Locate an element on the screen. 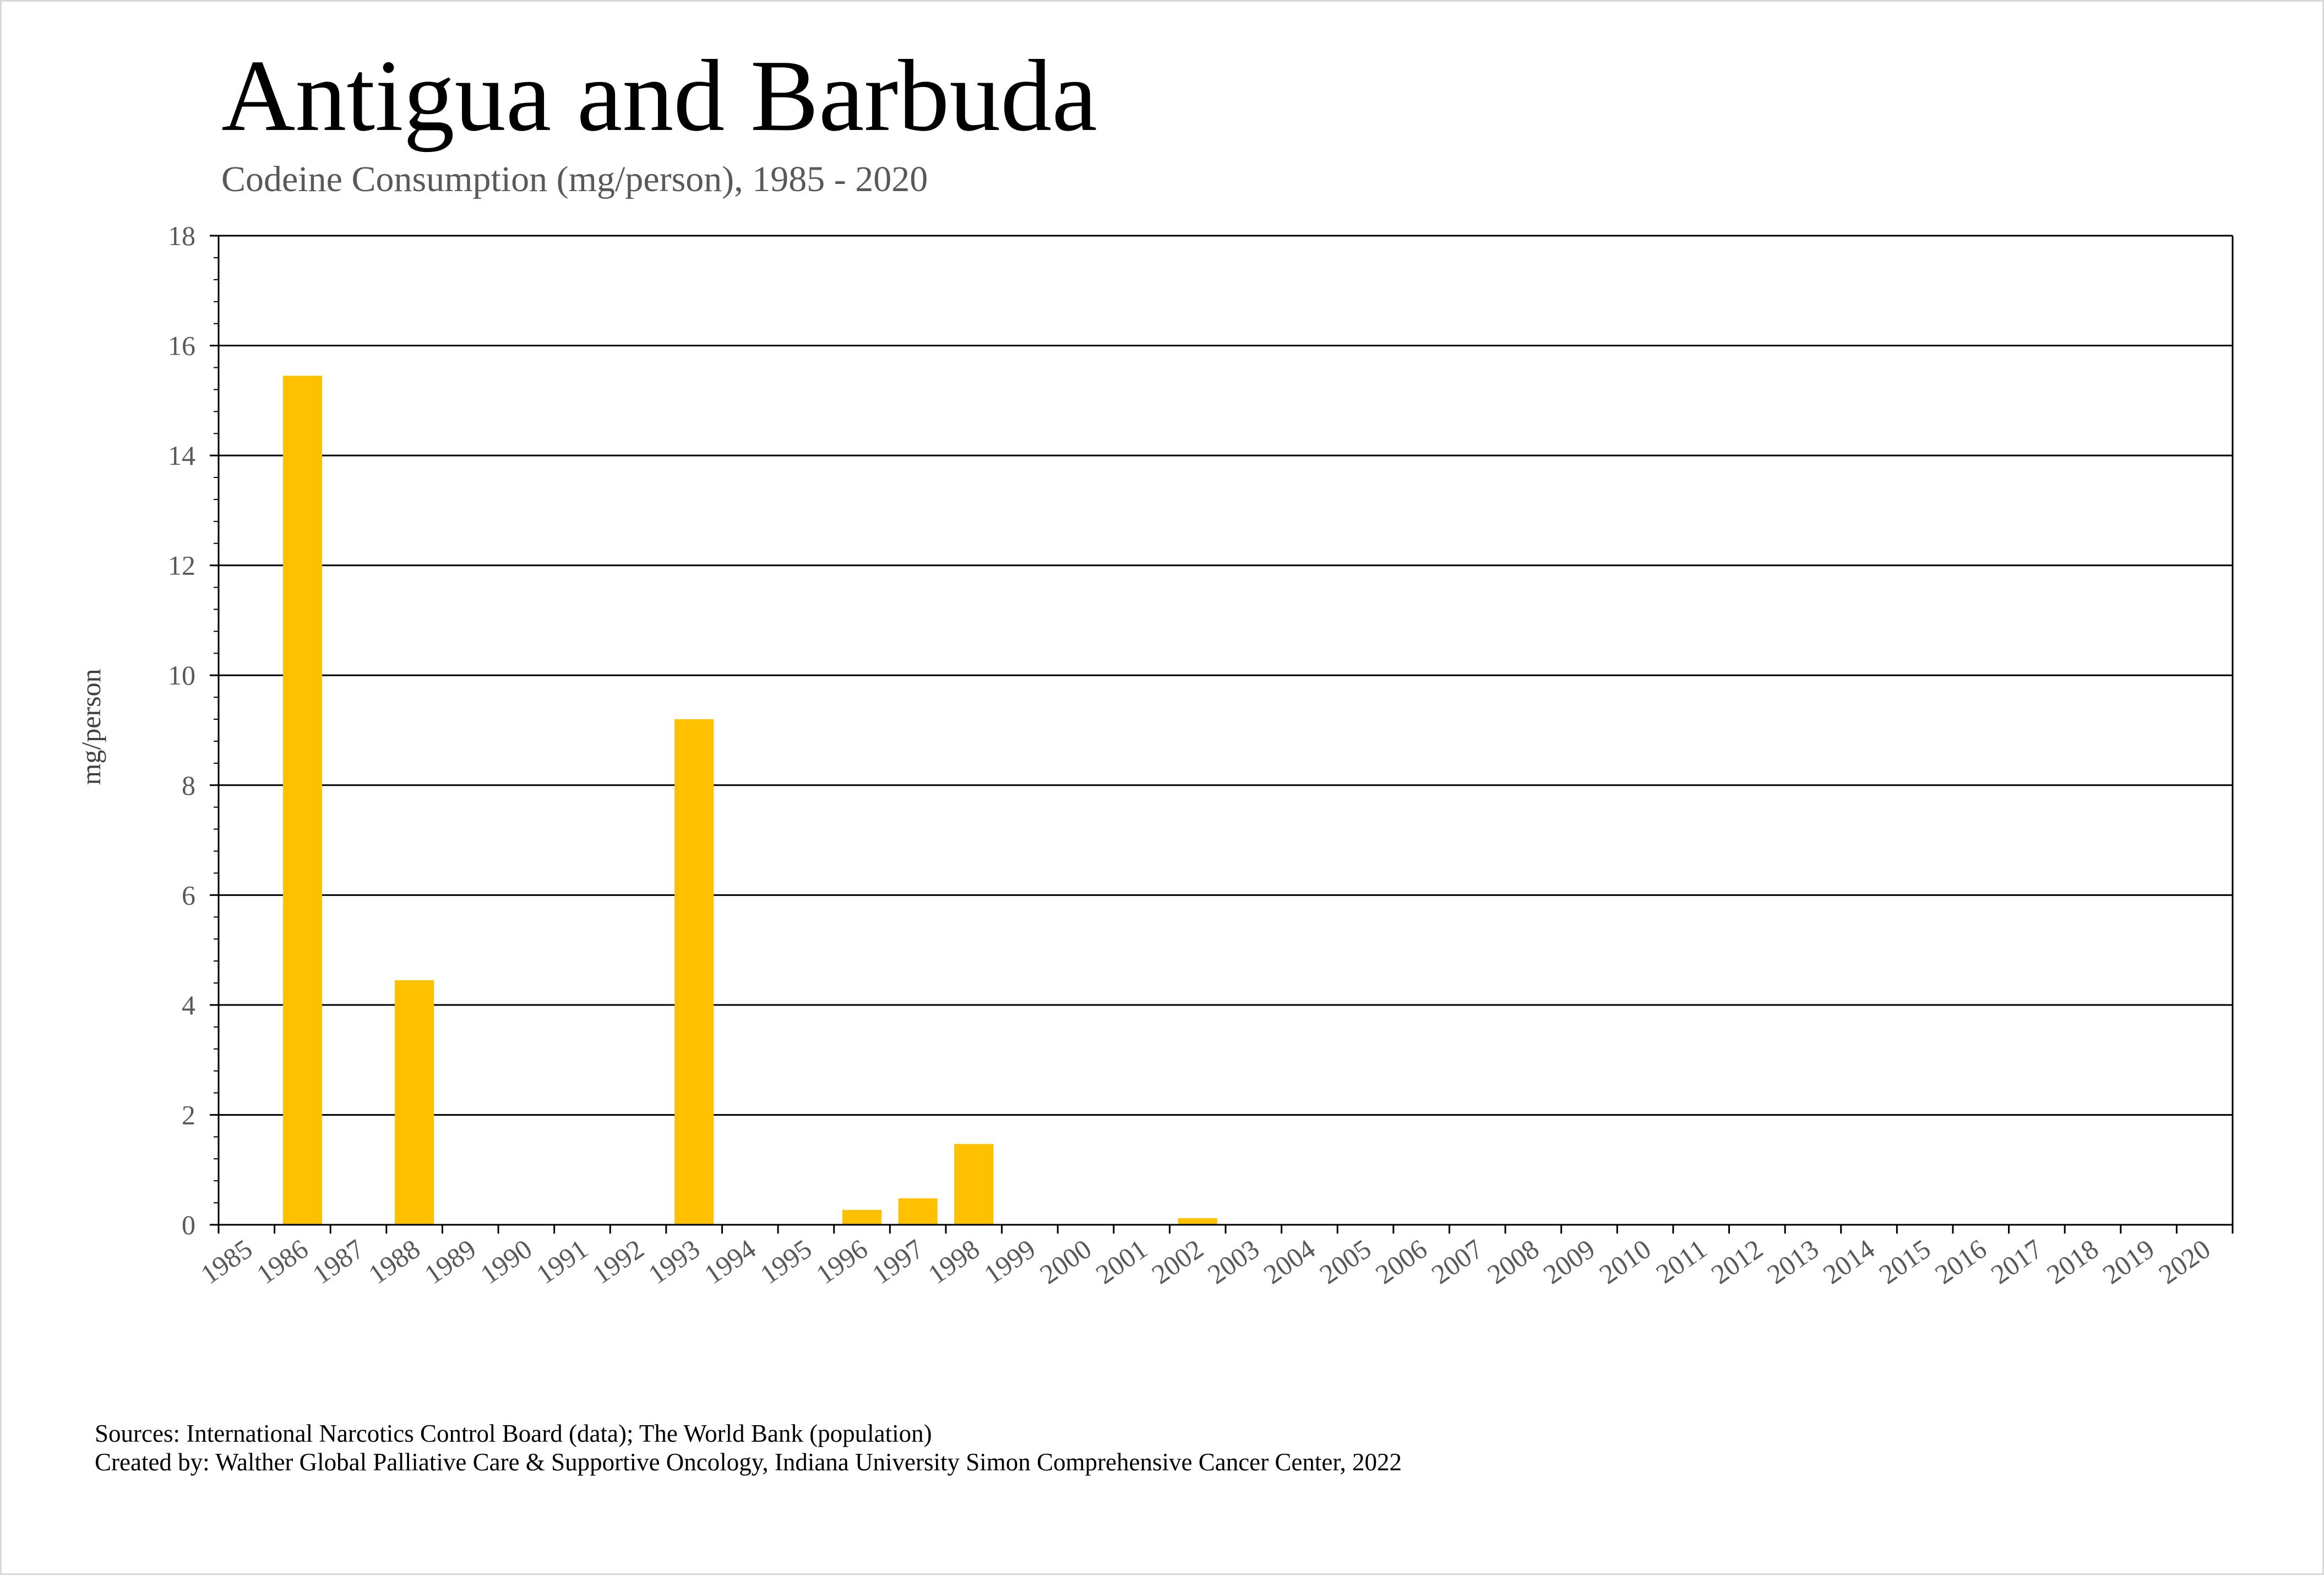 This screenshot has height=1575, width=2324. bar-2002 is located at coordinates (1197, 1221).